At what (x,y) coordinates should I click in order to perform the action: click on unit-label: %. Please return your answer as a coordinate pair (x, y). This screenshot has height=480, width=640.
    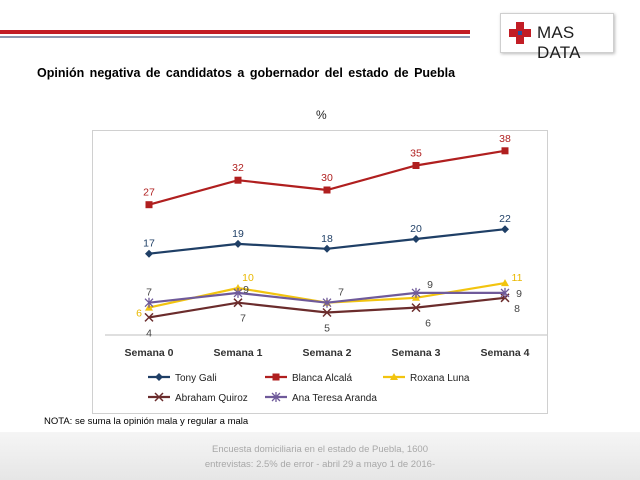
    Looking at the image, I should click on (321, 115).